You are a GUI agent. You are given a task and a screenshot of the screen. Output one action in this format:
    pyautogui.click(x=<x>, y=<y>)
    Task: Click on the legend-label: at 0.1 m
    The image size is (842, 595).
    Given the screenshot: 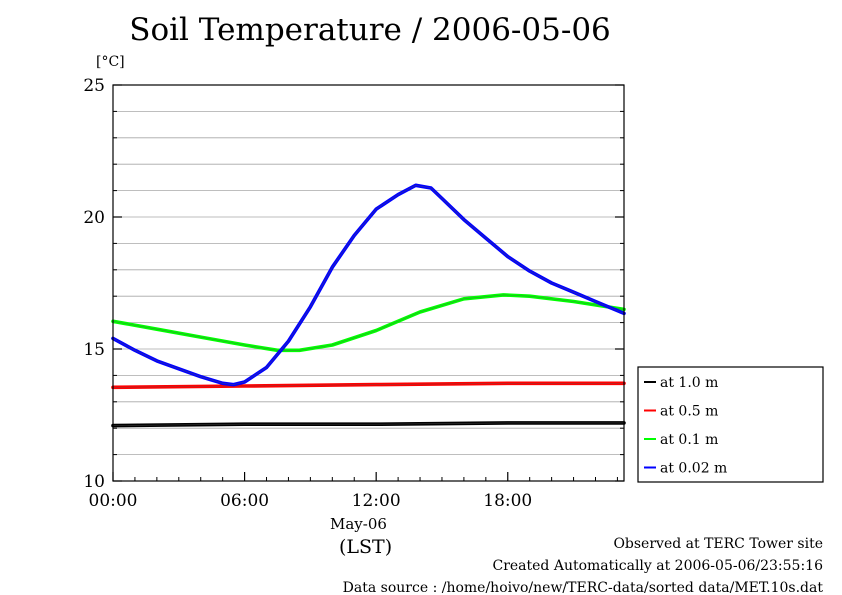 What is the action you would take?
    pyautogui.click(x=689, y=440)
    